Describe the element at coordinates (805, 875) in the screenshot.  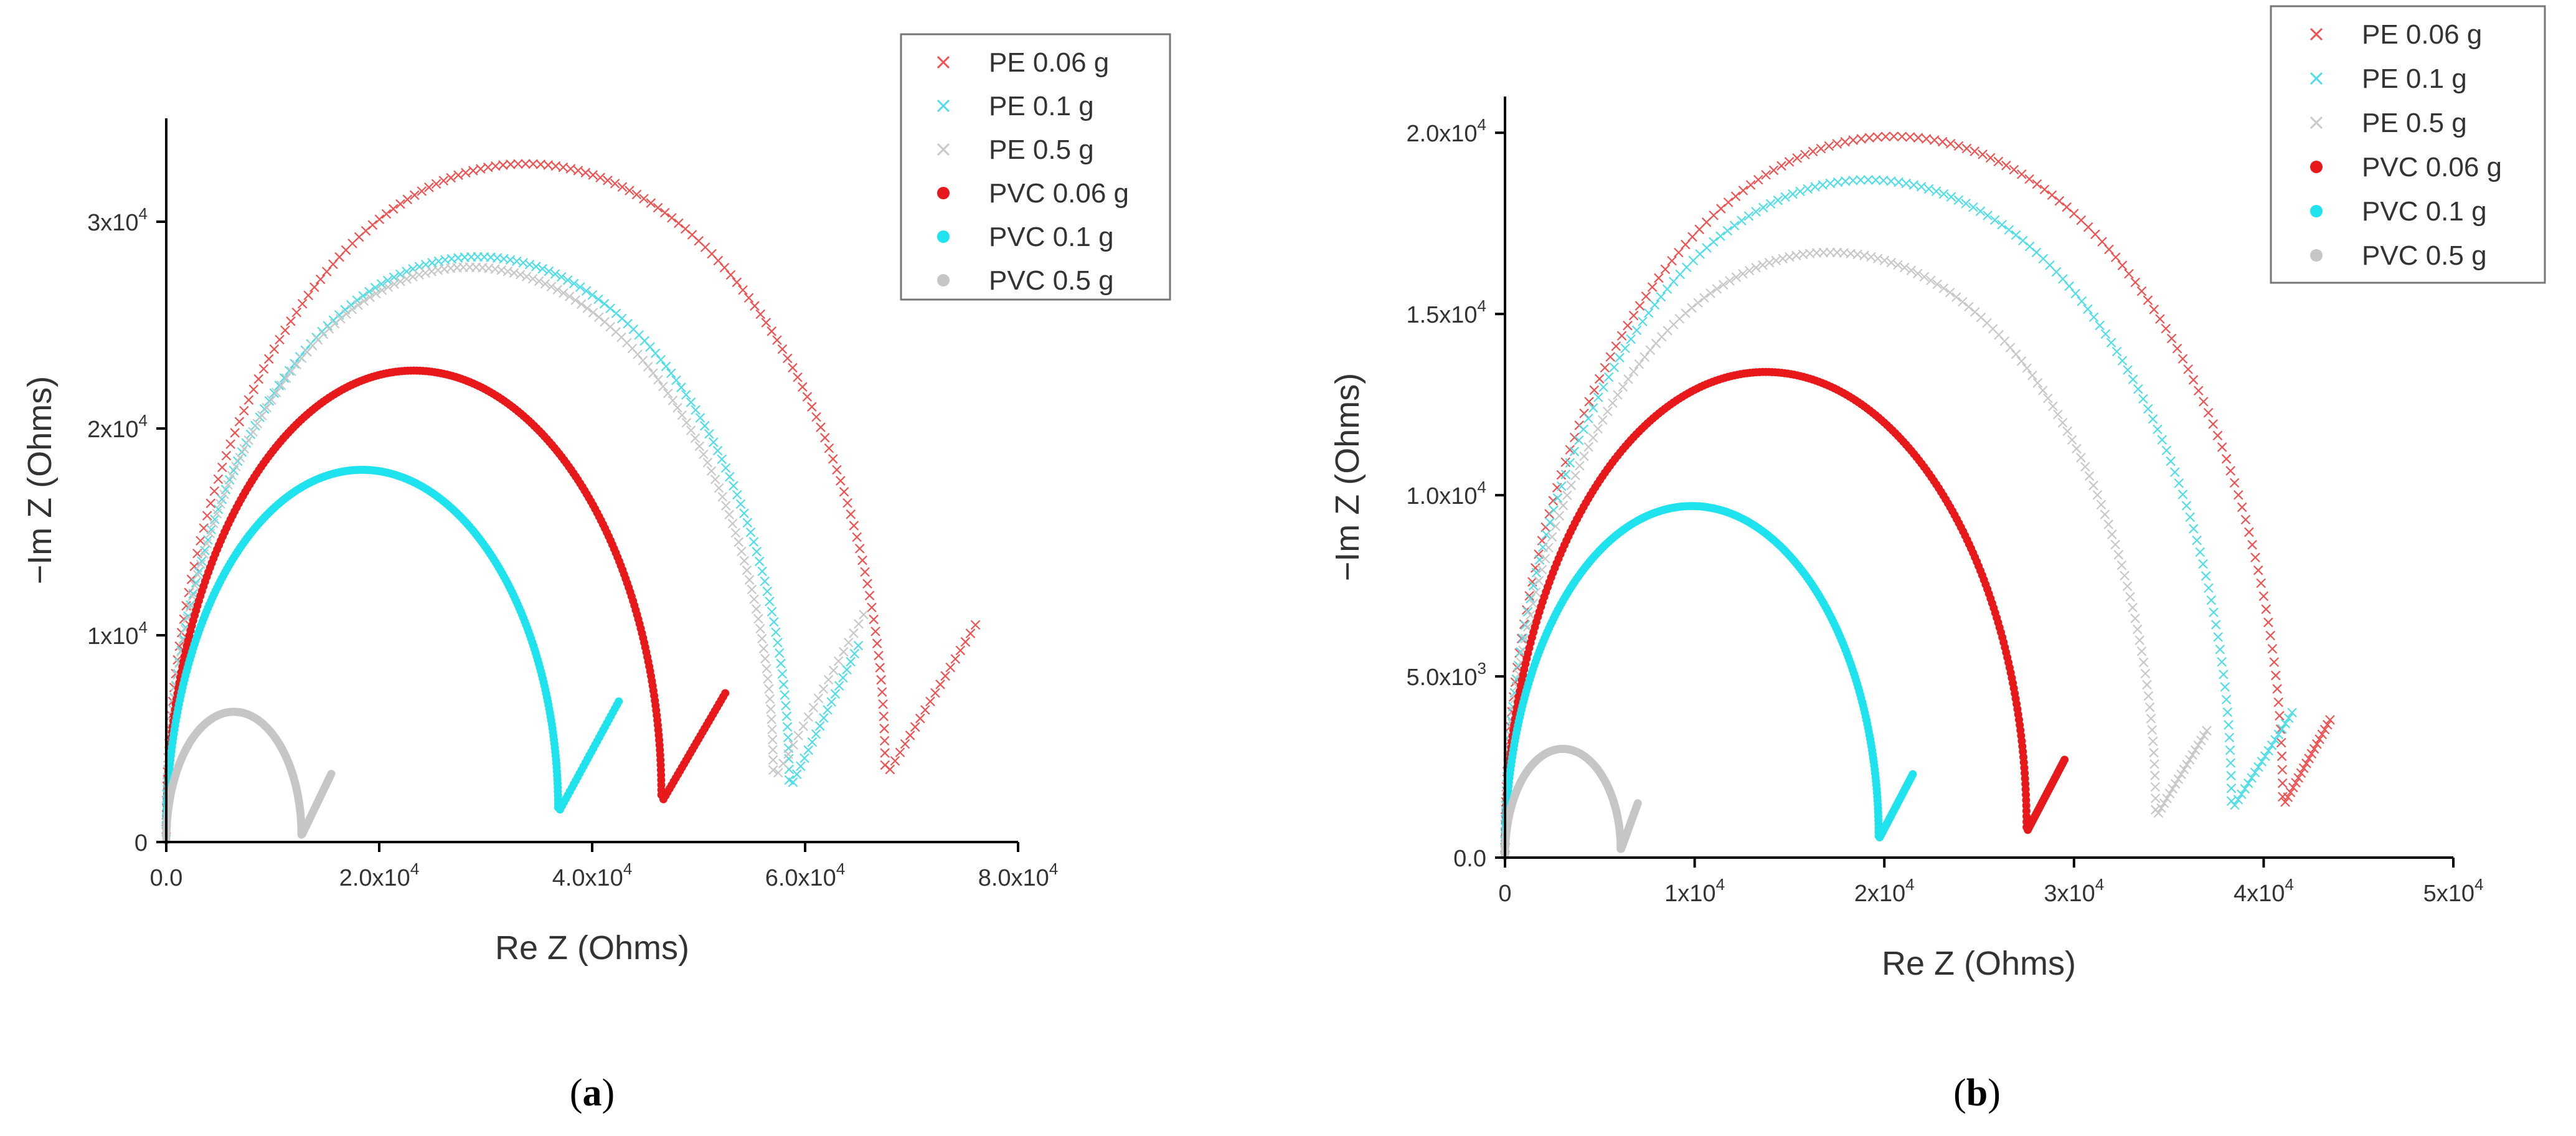
I see `x-tick-label: 6.0x10⁴` at that location.